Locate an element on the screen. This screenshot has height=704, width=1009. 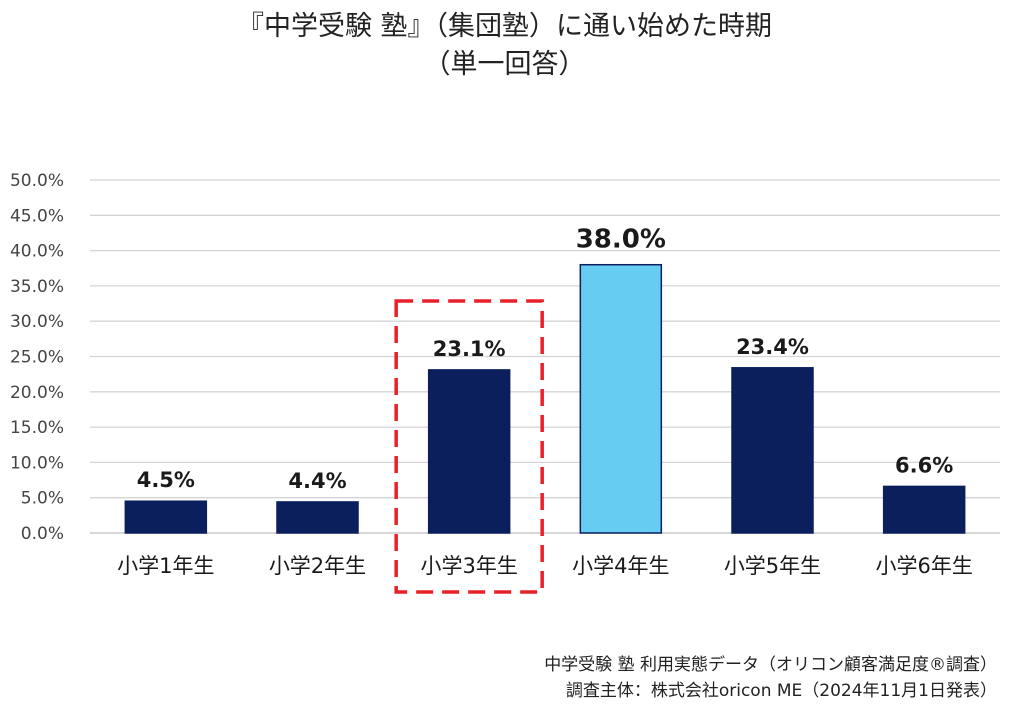
y-tick-label: 30.0% is located at coordinates (37, 322).